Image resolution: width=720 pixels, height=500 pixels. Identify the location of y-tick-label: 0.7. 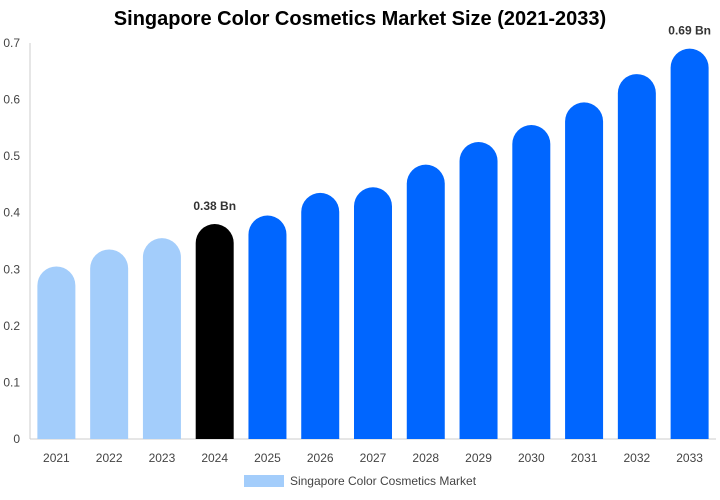
(11, 43).